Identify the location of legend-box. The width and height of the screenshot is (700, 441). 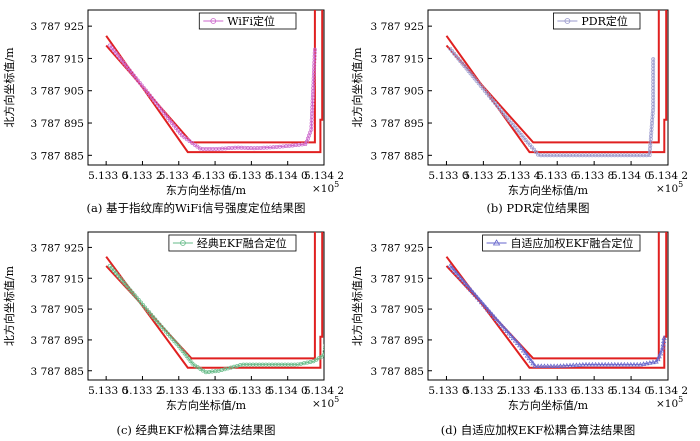
(247, 21).